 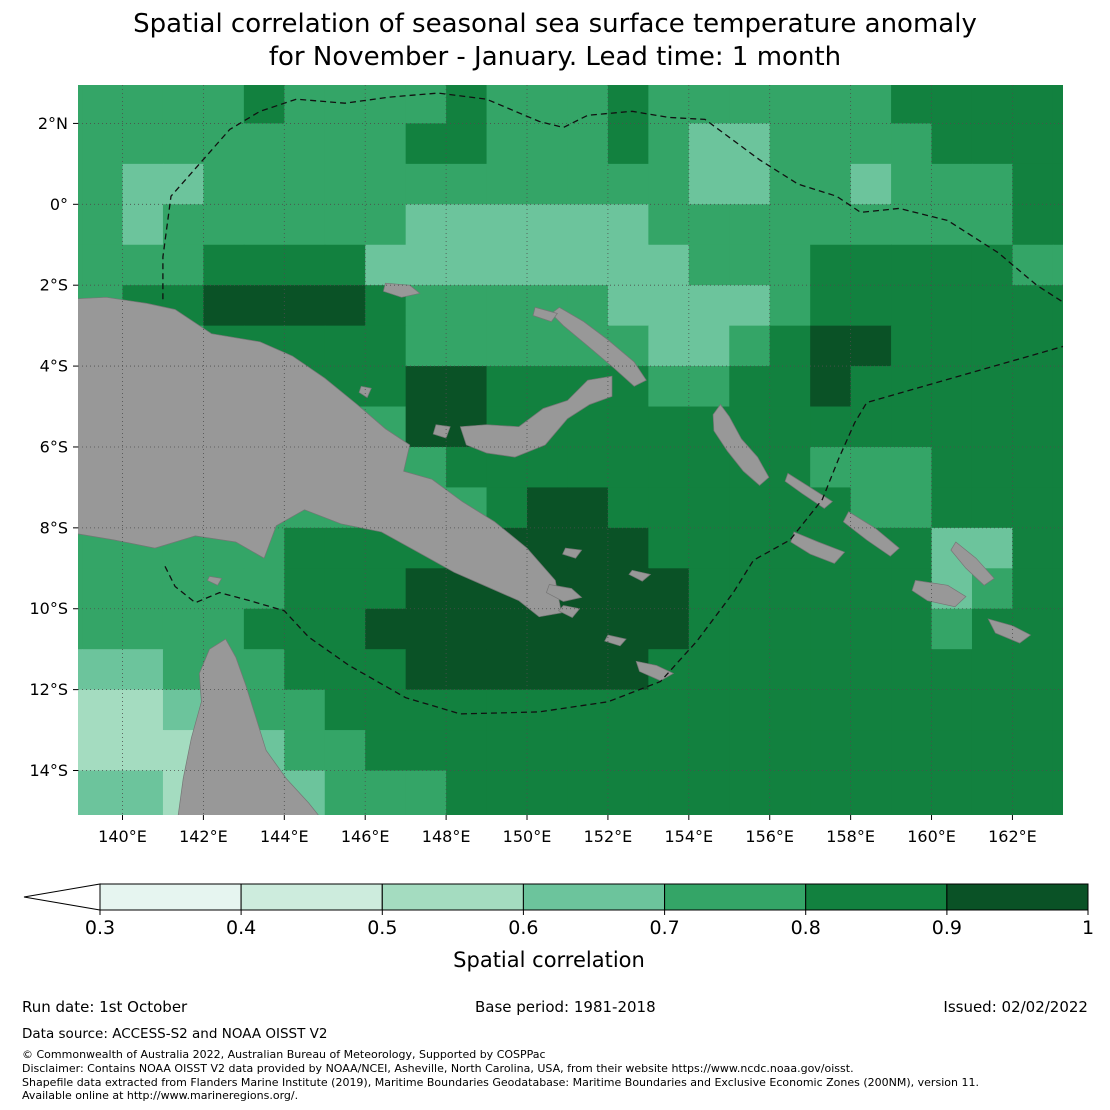 What do you see at coordinates (806, 928) in the screenshot?
I see `colorbar-tick-label: 0.8` at bounding box center [806, 928].